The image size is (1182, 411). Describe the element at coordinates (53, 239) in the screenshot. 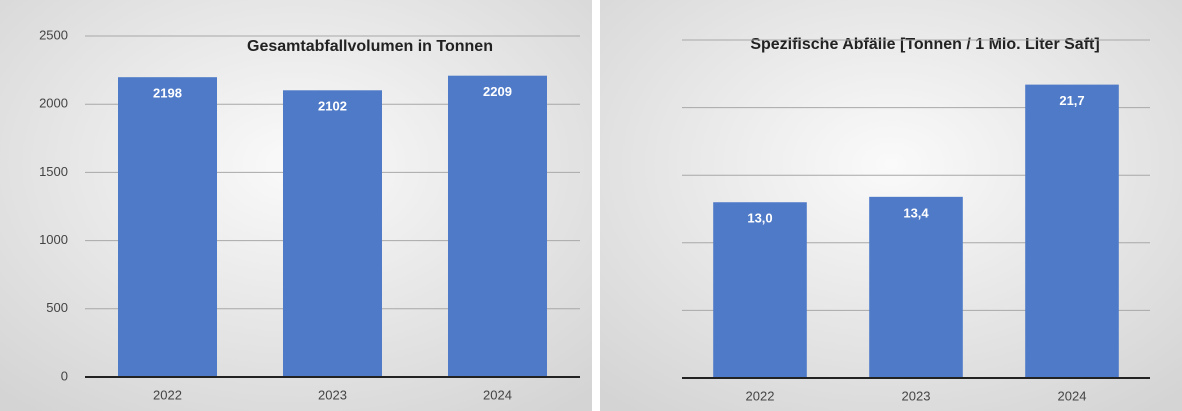

I see `y-tick-label: 1000` at that location.